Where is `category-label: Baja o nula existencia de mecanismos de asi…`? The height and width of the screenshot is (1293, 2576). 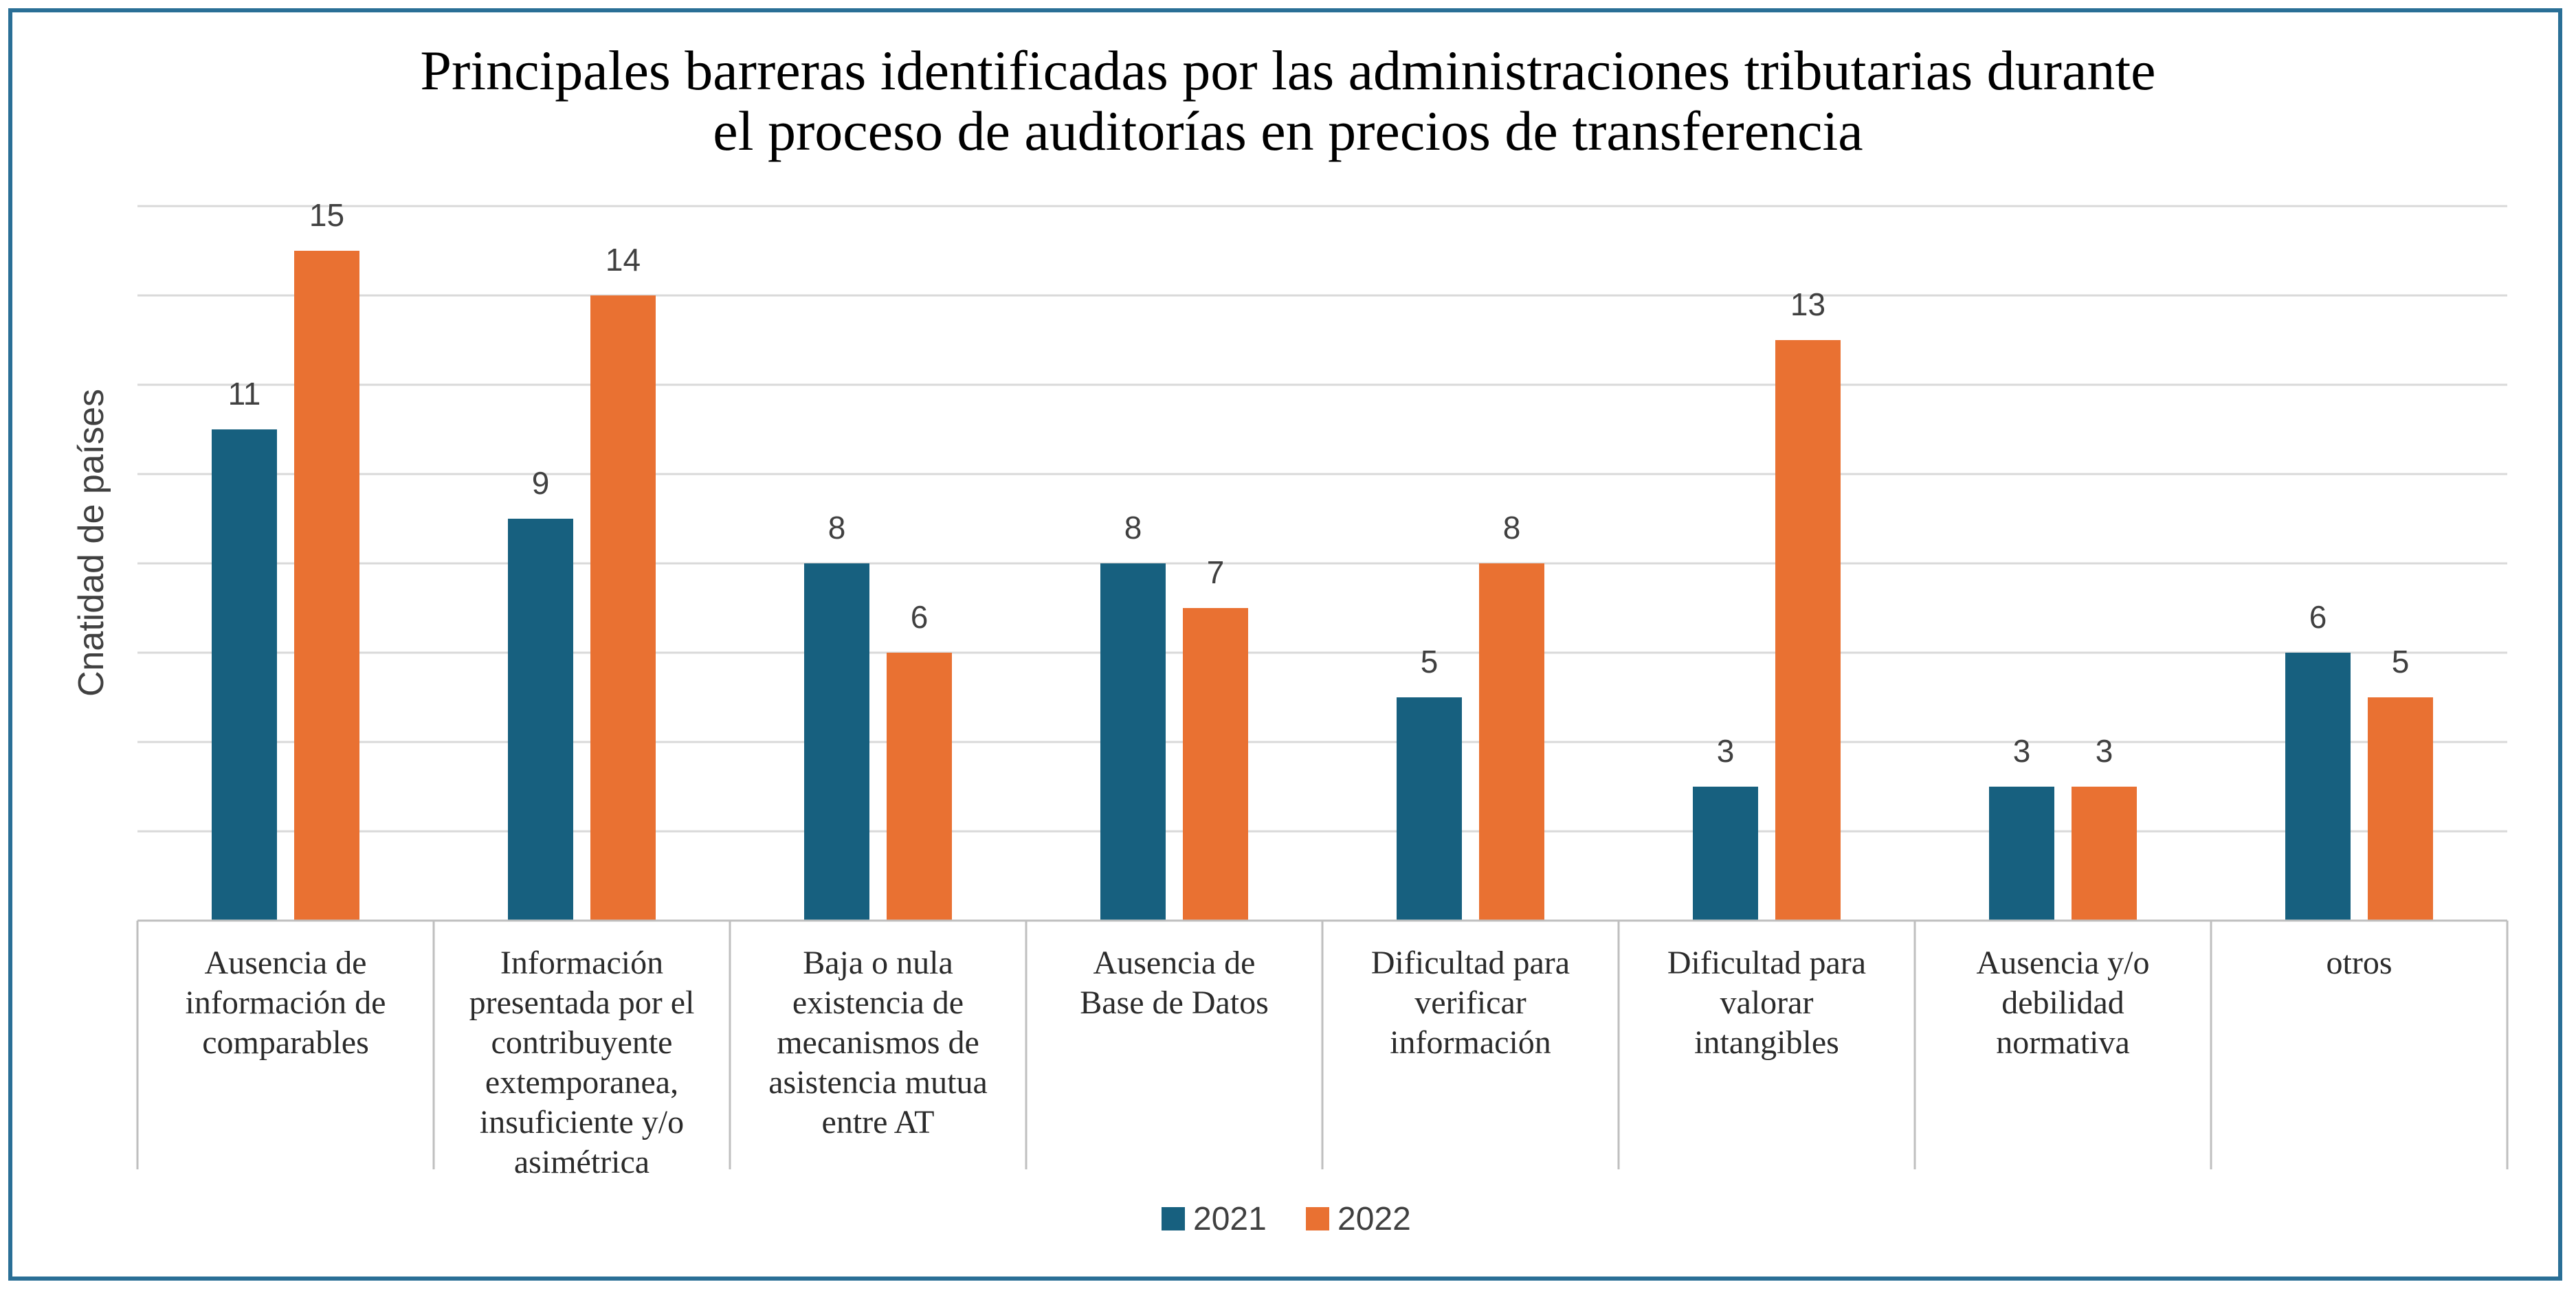 category-label: Baja o nula existencia de mecanismos de asi… is located at coordinates (878, 1043).